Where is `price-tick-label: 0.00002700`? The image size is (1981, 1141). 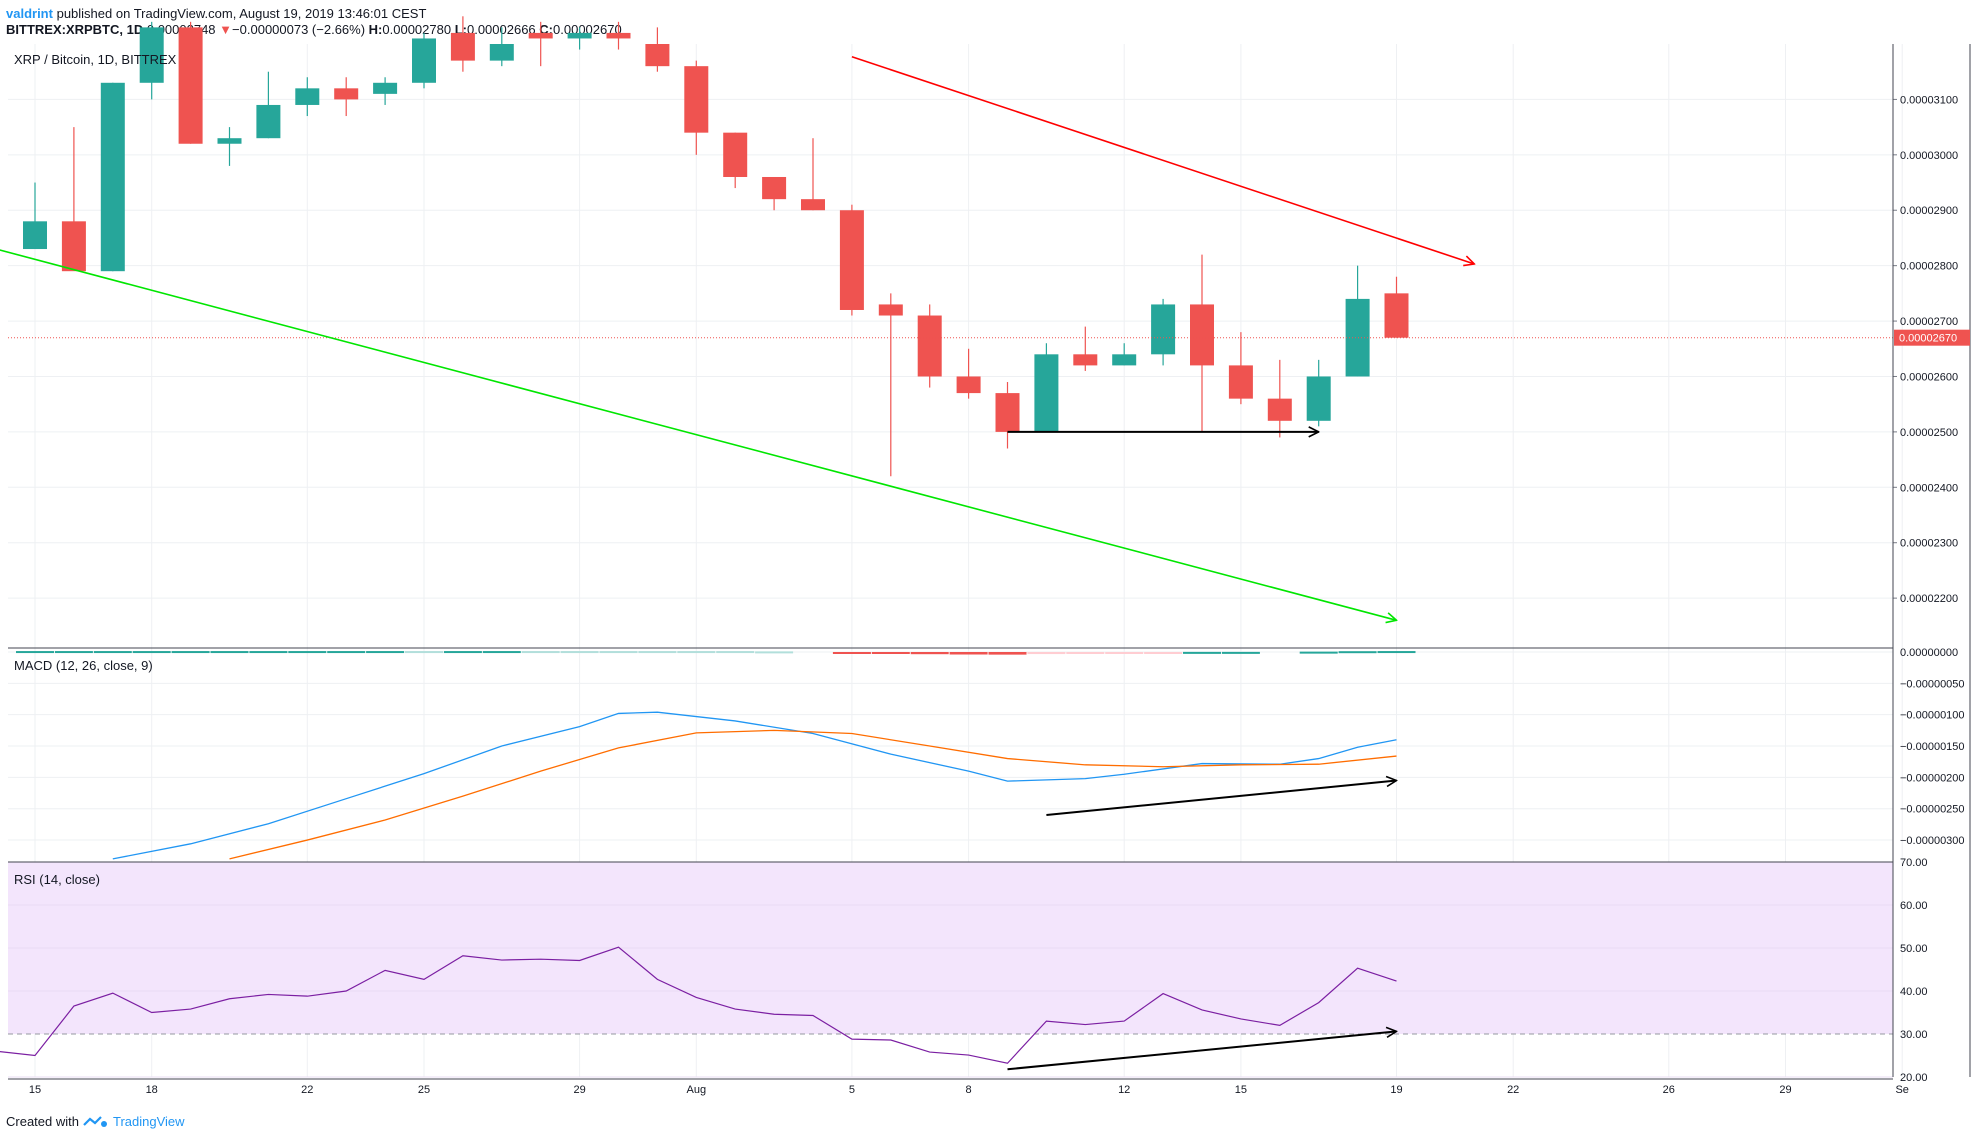 price-tick-label: 0.00002700 is located at coordinates (1929, 322).